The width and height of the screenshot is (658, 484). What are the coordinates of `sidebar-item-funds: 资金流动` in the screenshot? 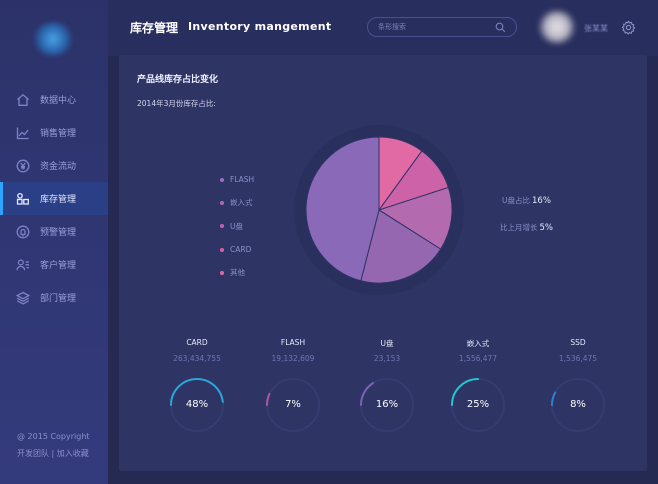 It's located at (54, 165).